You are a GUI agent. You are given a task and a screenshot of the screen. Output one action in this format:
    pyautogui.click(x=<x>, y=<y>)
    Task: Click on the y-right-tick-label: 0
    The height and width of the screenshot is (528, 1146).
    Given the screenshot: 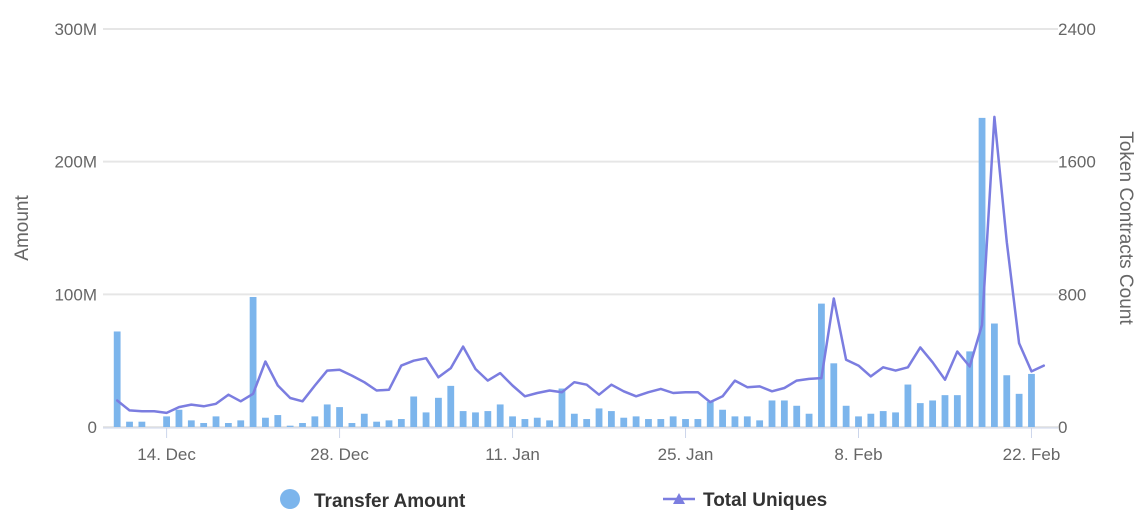 What is the action you would take?
    pyautogui.click(x=1062, y=427)
    